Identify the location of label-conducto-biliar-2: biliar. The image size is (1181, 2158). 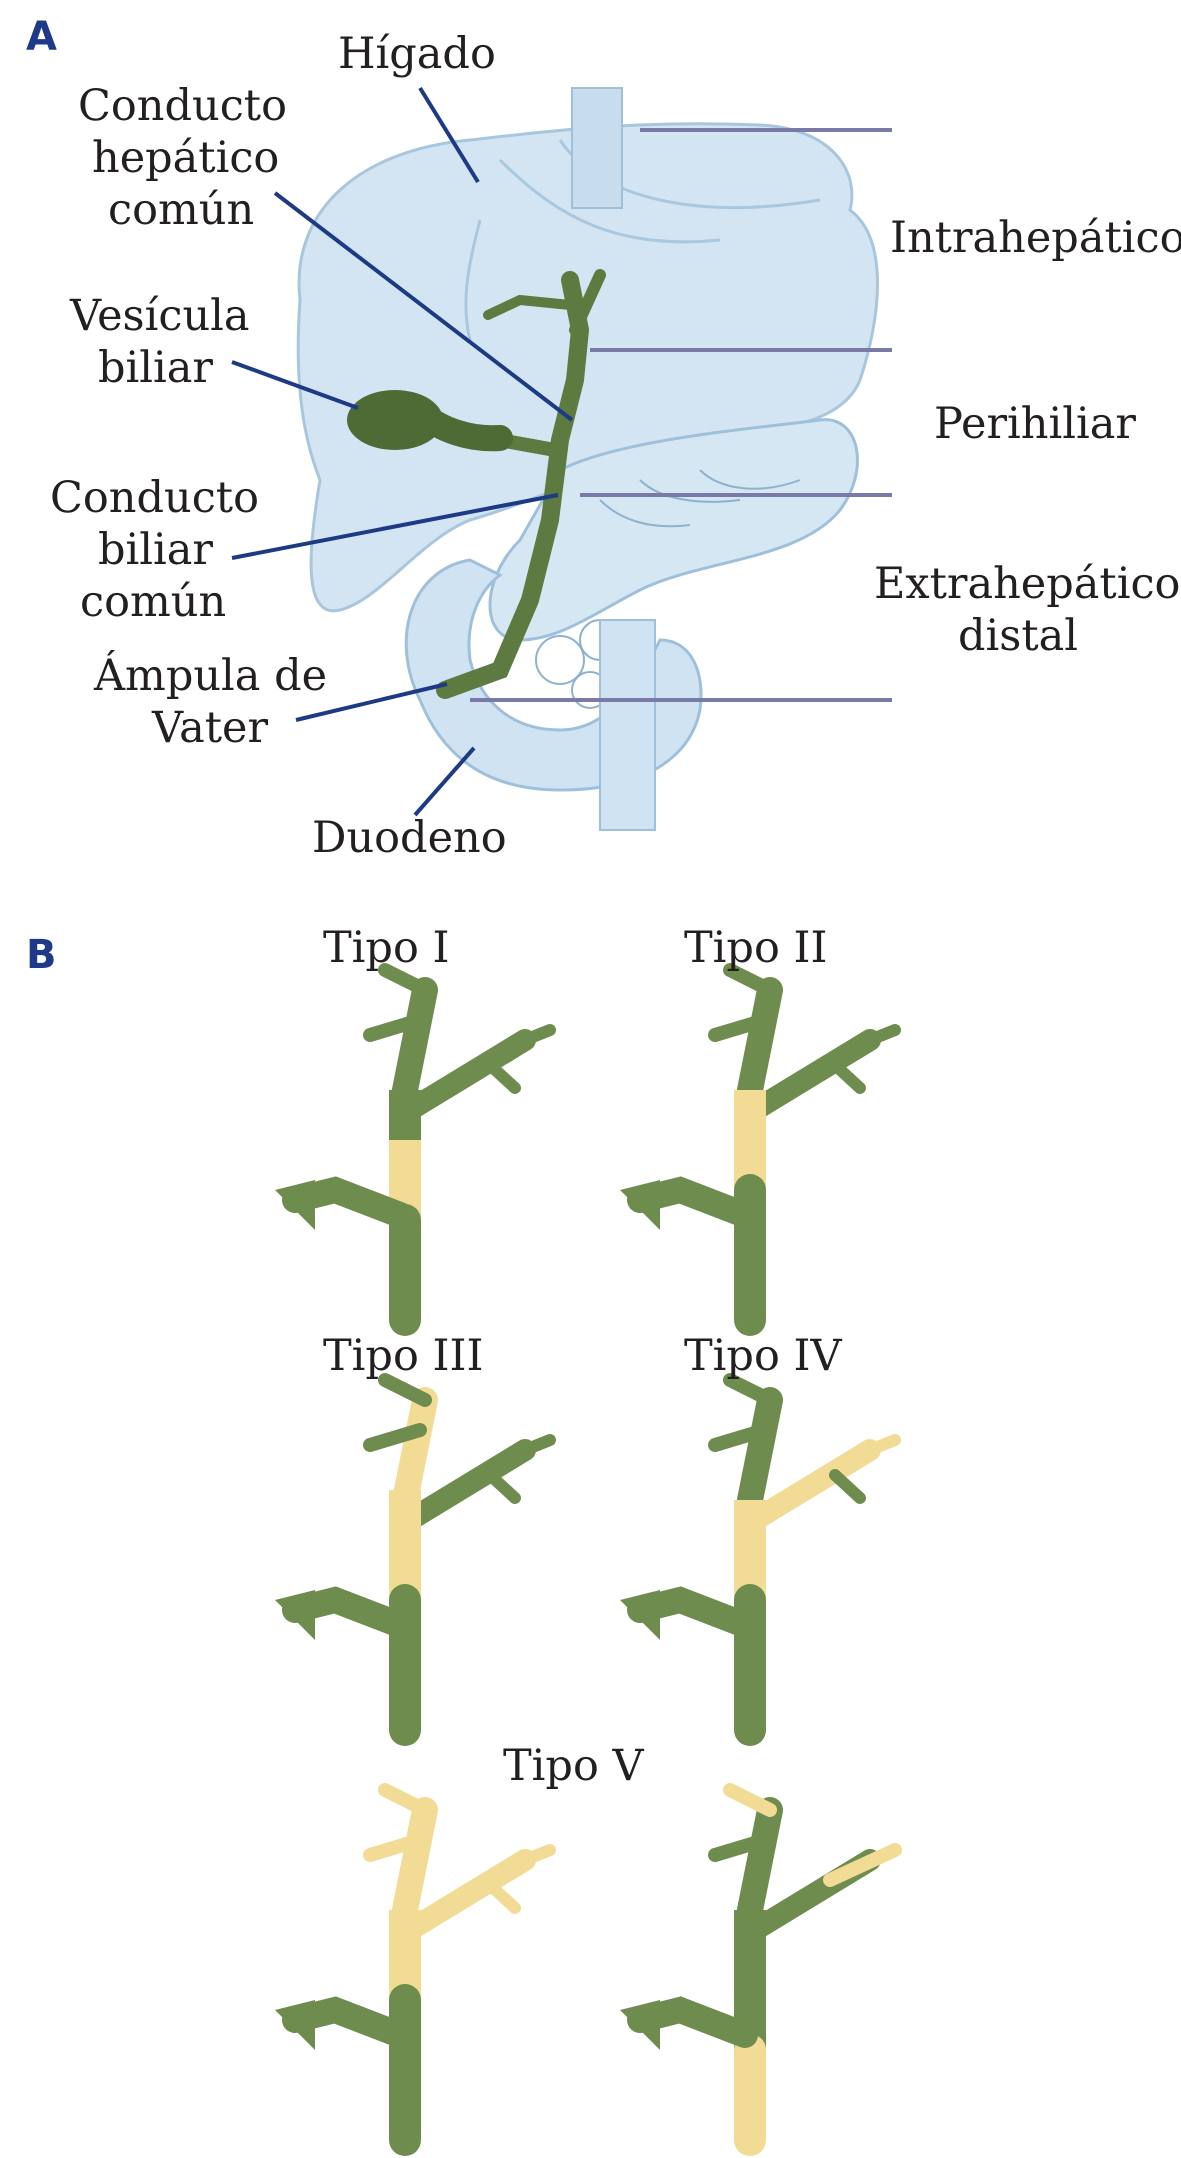
(155, 550).